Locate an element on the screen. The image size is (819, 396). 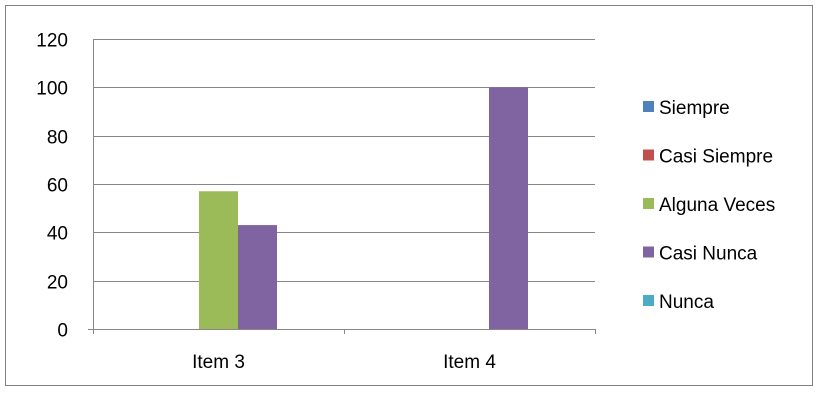
y-tick-label: 80 is located at coordinates (57, 138).